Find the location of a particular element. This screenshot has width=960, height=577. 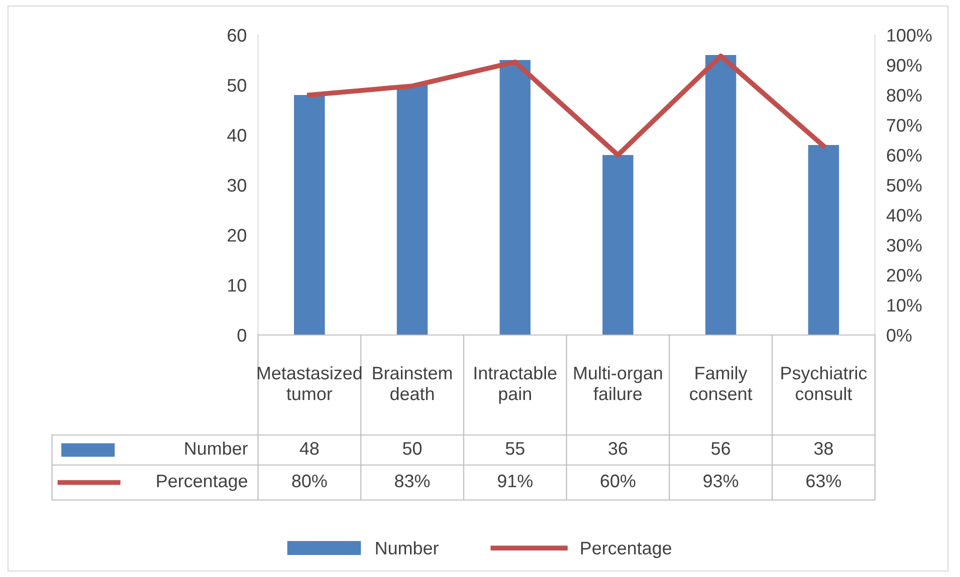

text: Percentage is located at coordinates (626, 550).